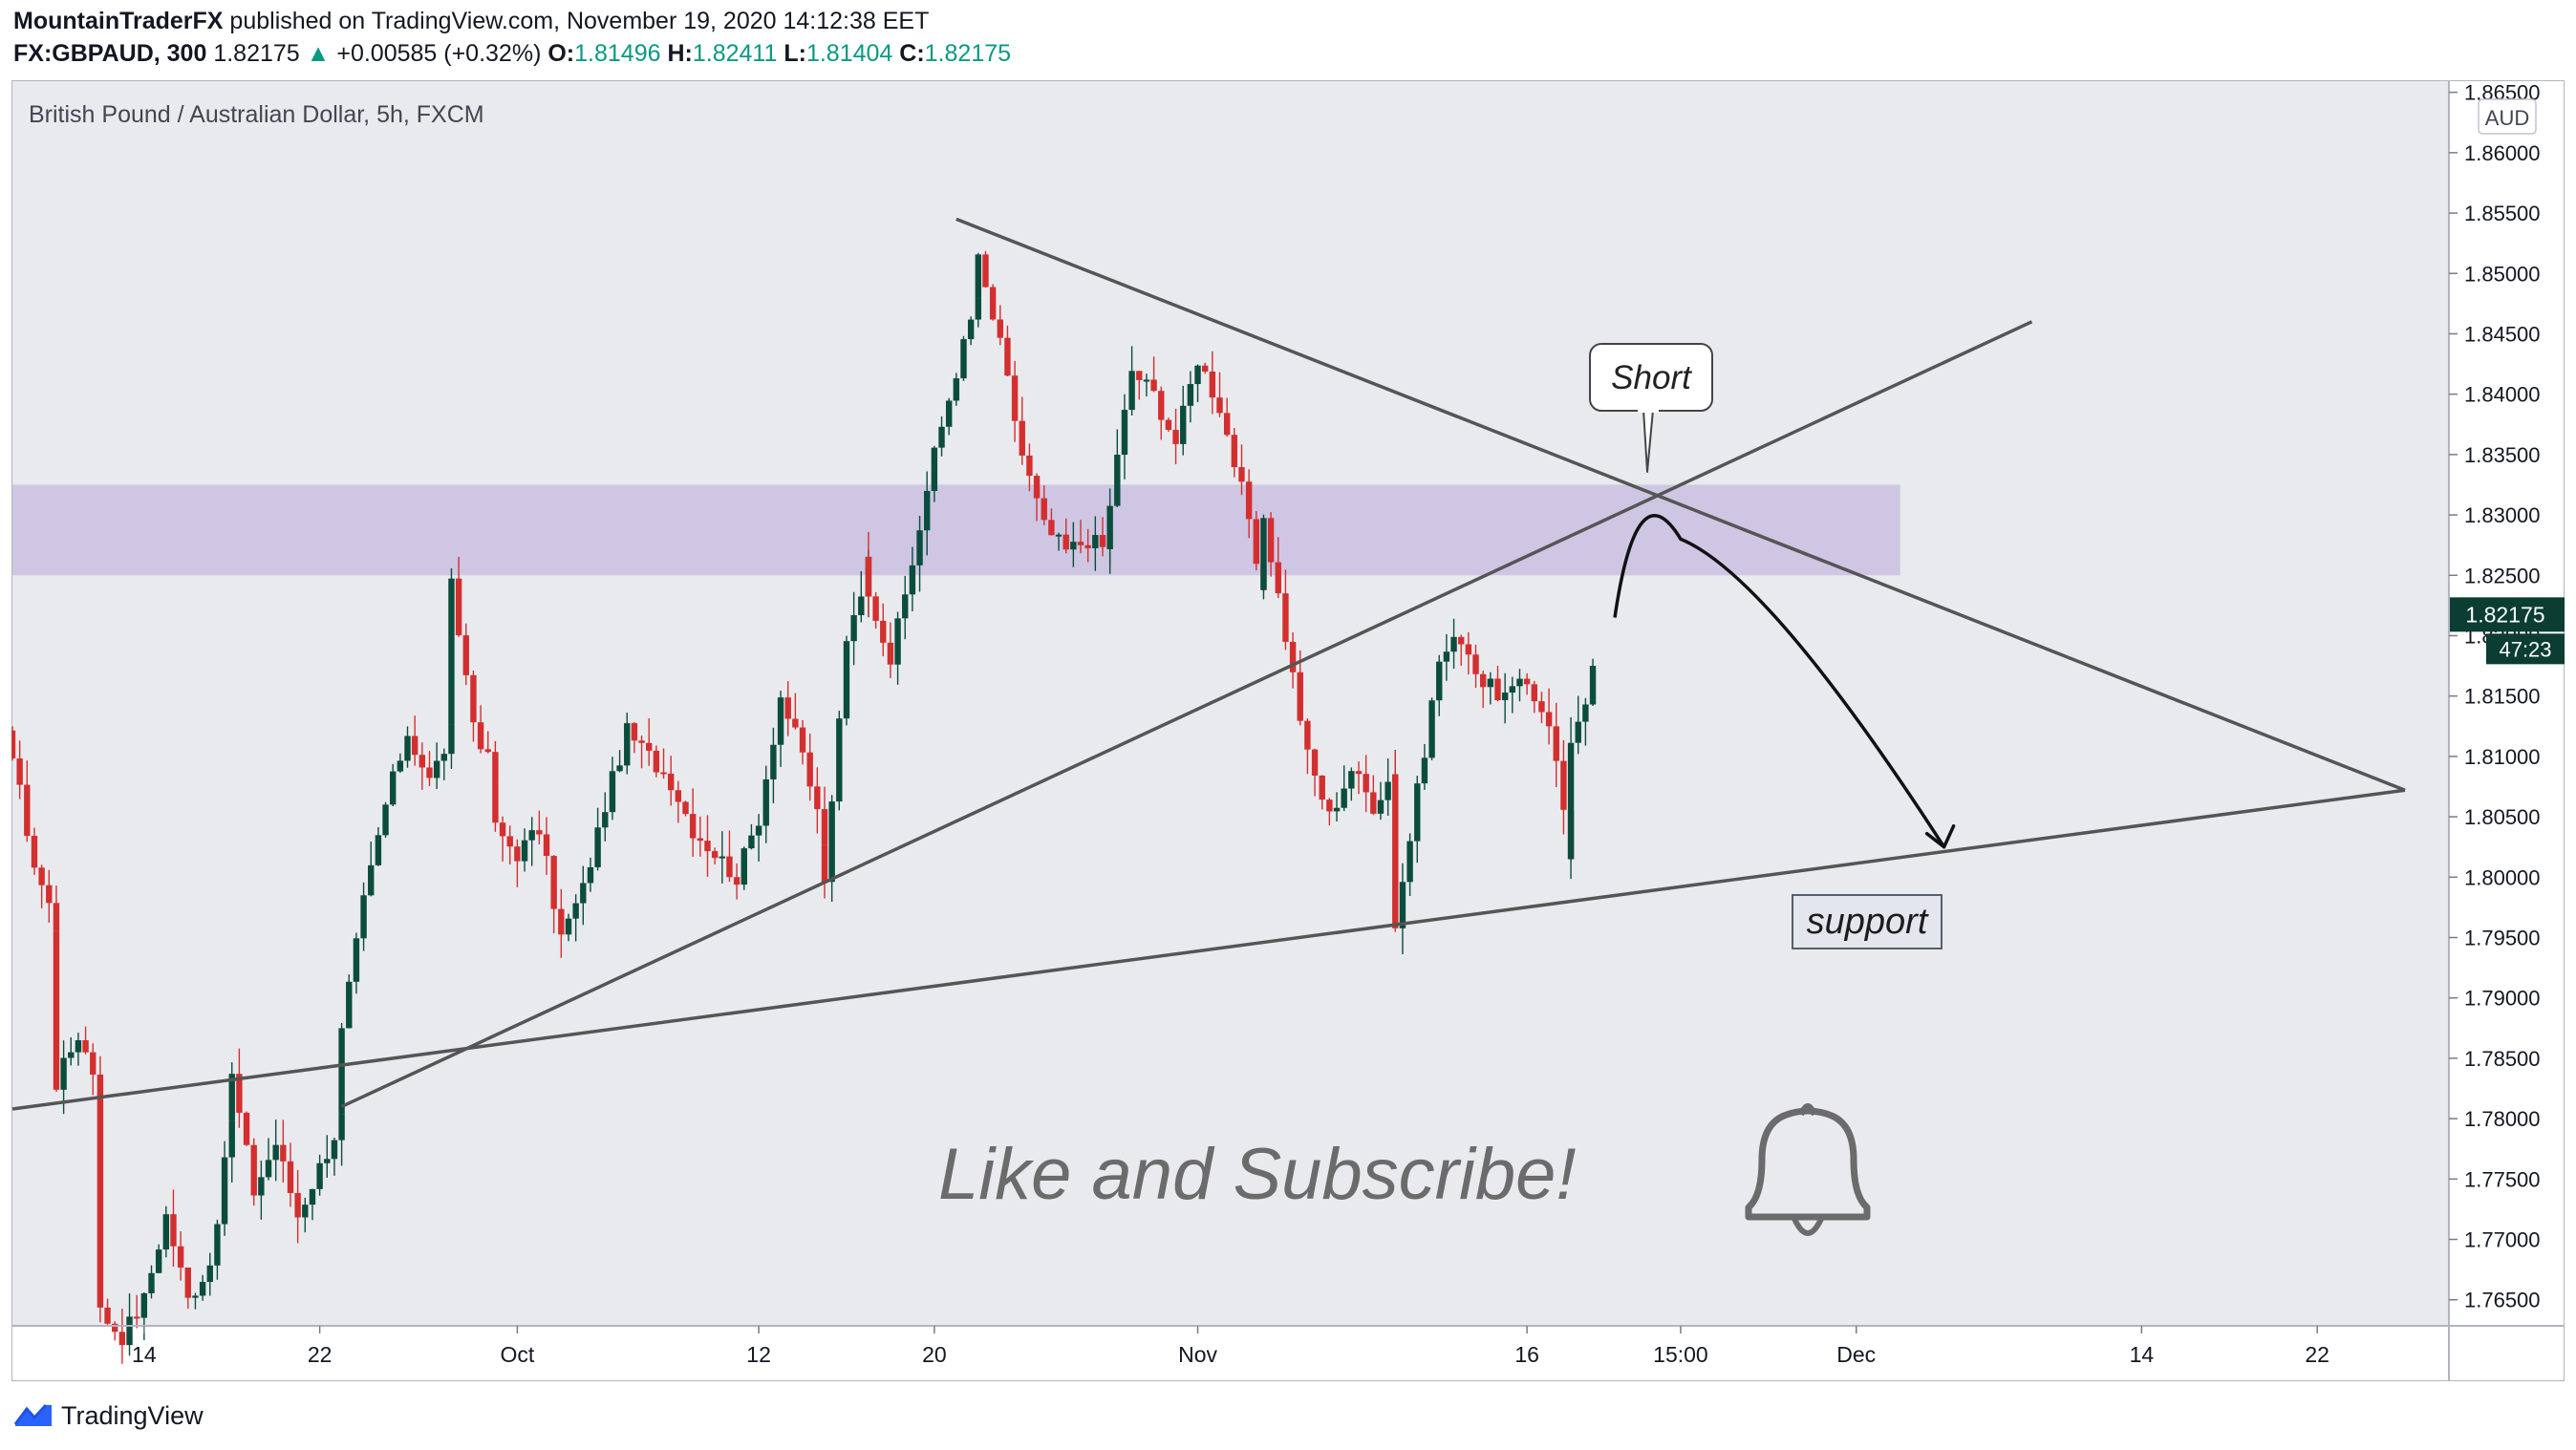  What do you see at coordinates (2502, 937) in the screenshot?
I see `y-tick-label: 1.79500` at bounding box center [2502, 937].